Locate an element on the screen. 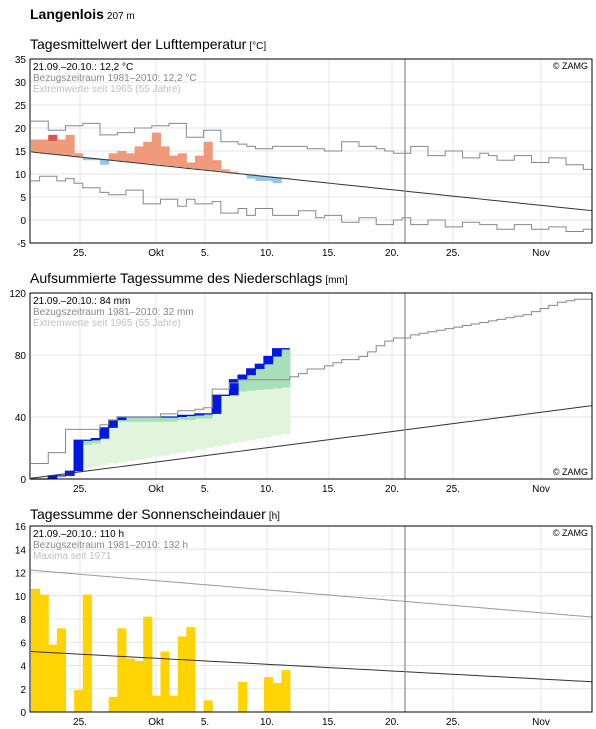 Image resolution: width=596 pixels, height=729 pixels. station-header: Langenlois 207 m is located at coordinates (82, 14).